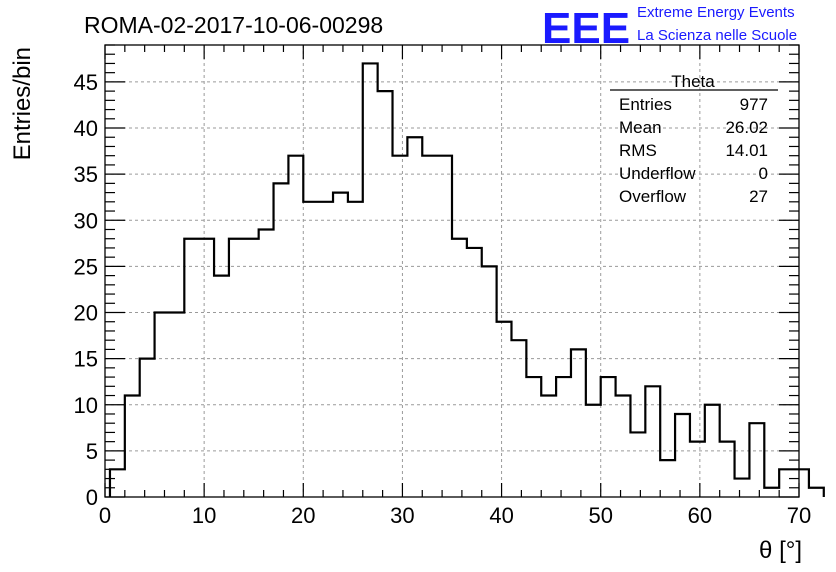  I want to click on x-tick-label: 10, so click(204, 515).